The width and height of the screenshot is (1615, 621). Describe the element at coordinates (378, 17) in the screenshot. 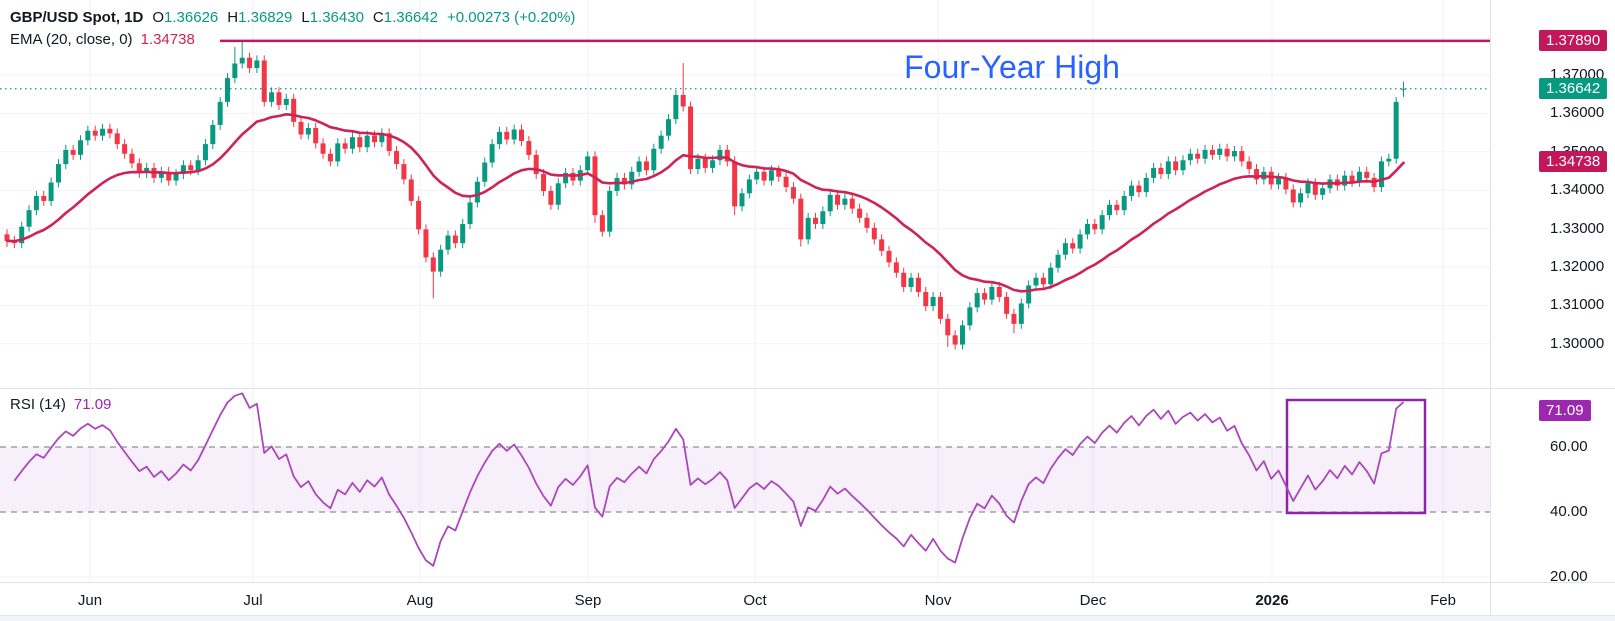

I see `close-label: C` at that location.